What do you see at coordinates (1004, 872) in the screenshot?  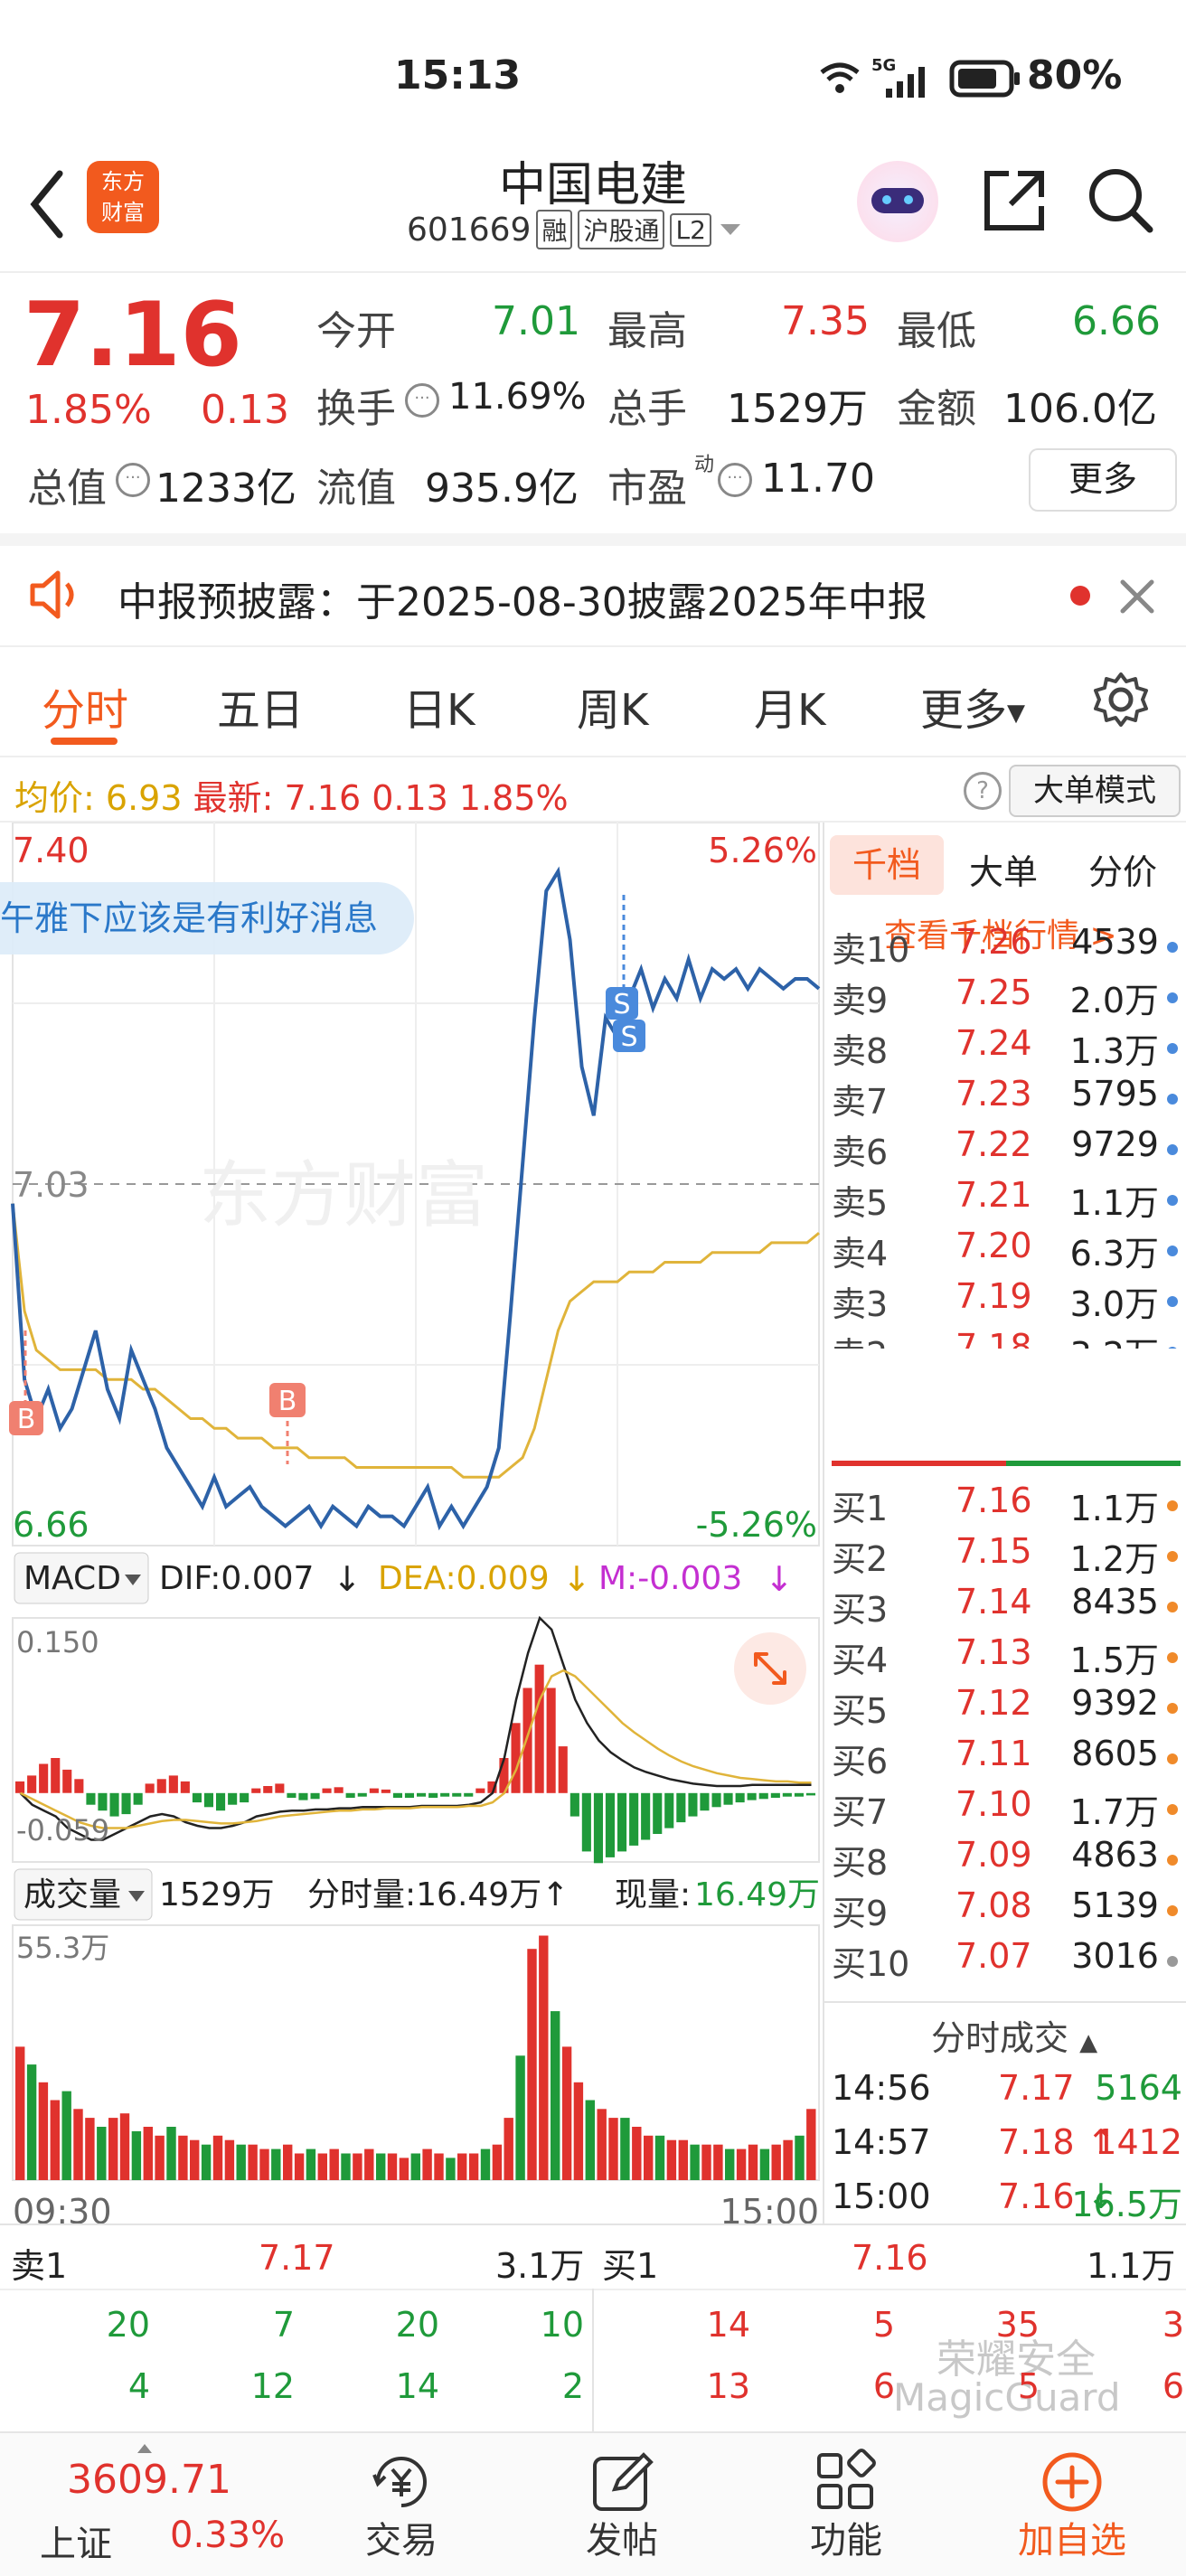 I see `tab-big-order: 大单` at bounding box center [1004, 872].